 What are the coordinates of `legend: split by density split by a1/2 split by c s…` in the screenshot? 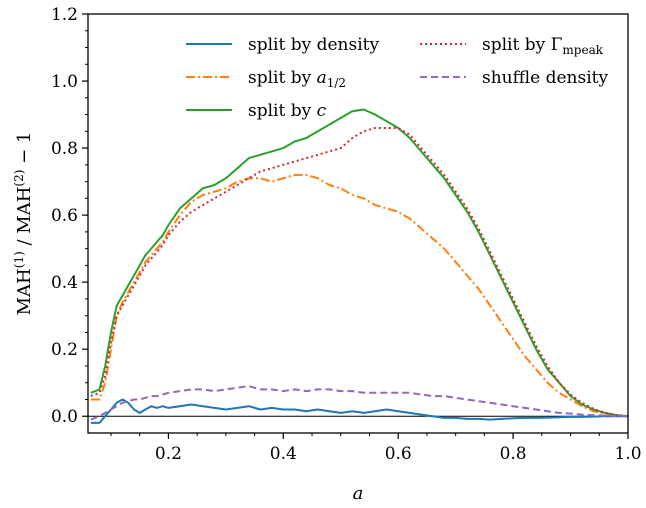 It's located at (397, 78).